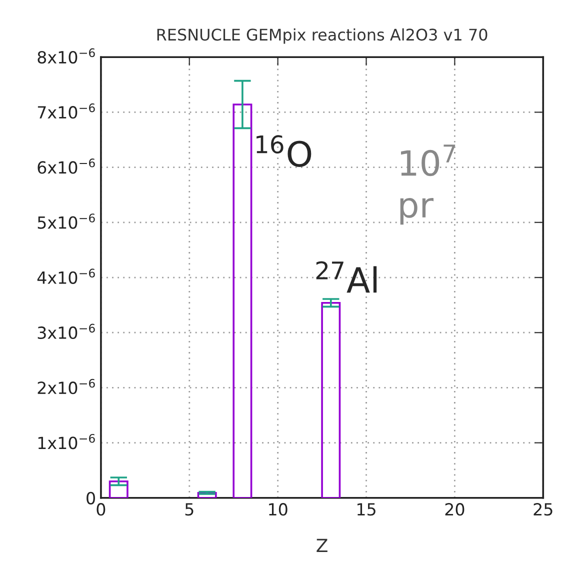  I want to click on y-tick-label: 6x10$^{−6}$, so click(66, 166).